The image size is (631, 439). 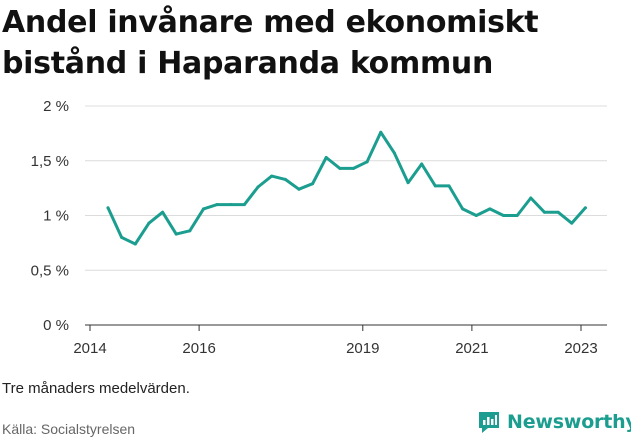 What do you see at coordinates (569, 422) in the screenshot?
I see `brand-name: Newsworthy` at bounding box center [569, 422].